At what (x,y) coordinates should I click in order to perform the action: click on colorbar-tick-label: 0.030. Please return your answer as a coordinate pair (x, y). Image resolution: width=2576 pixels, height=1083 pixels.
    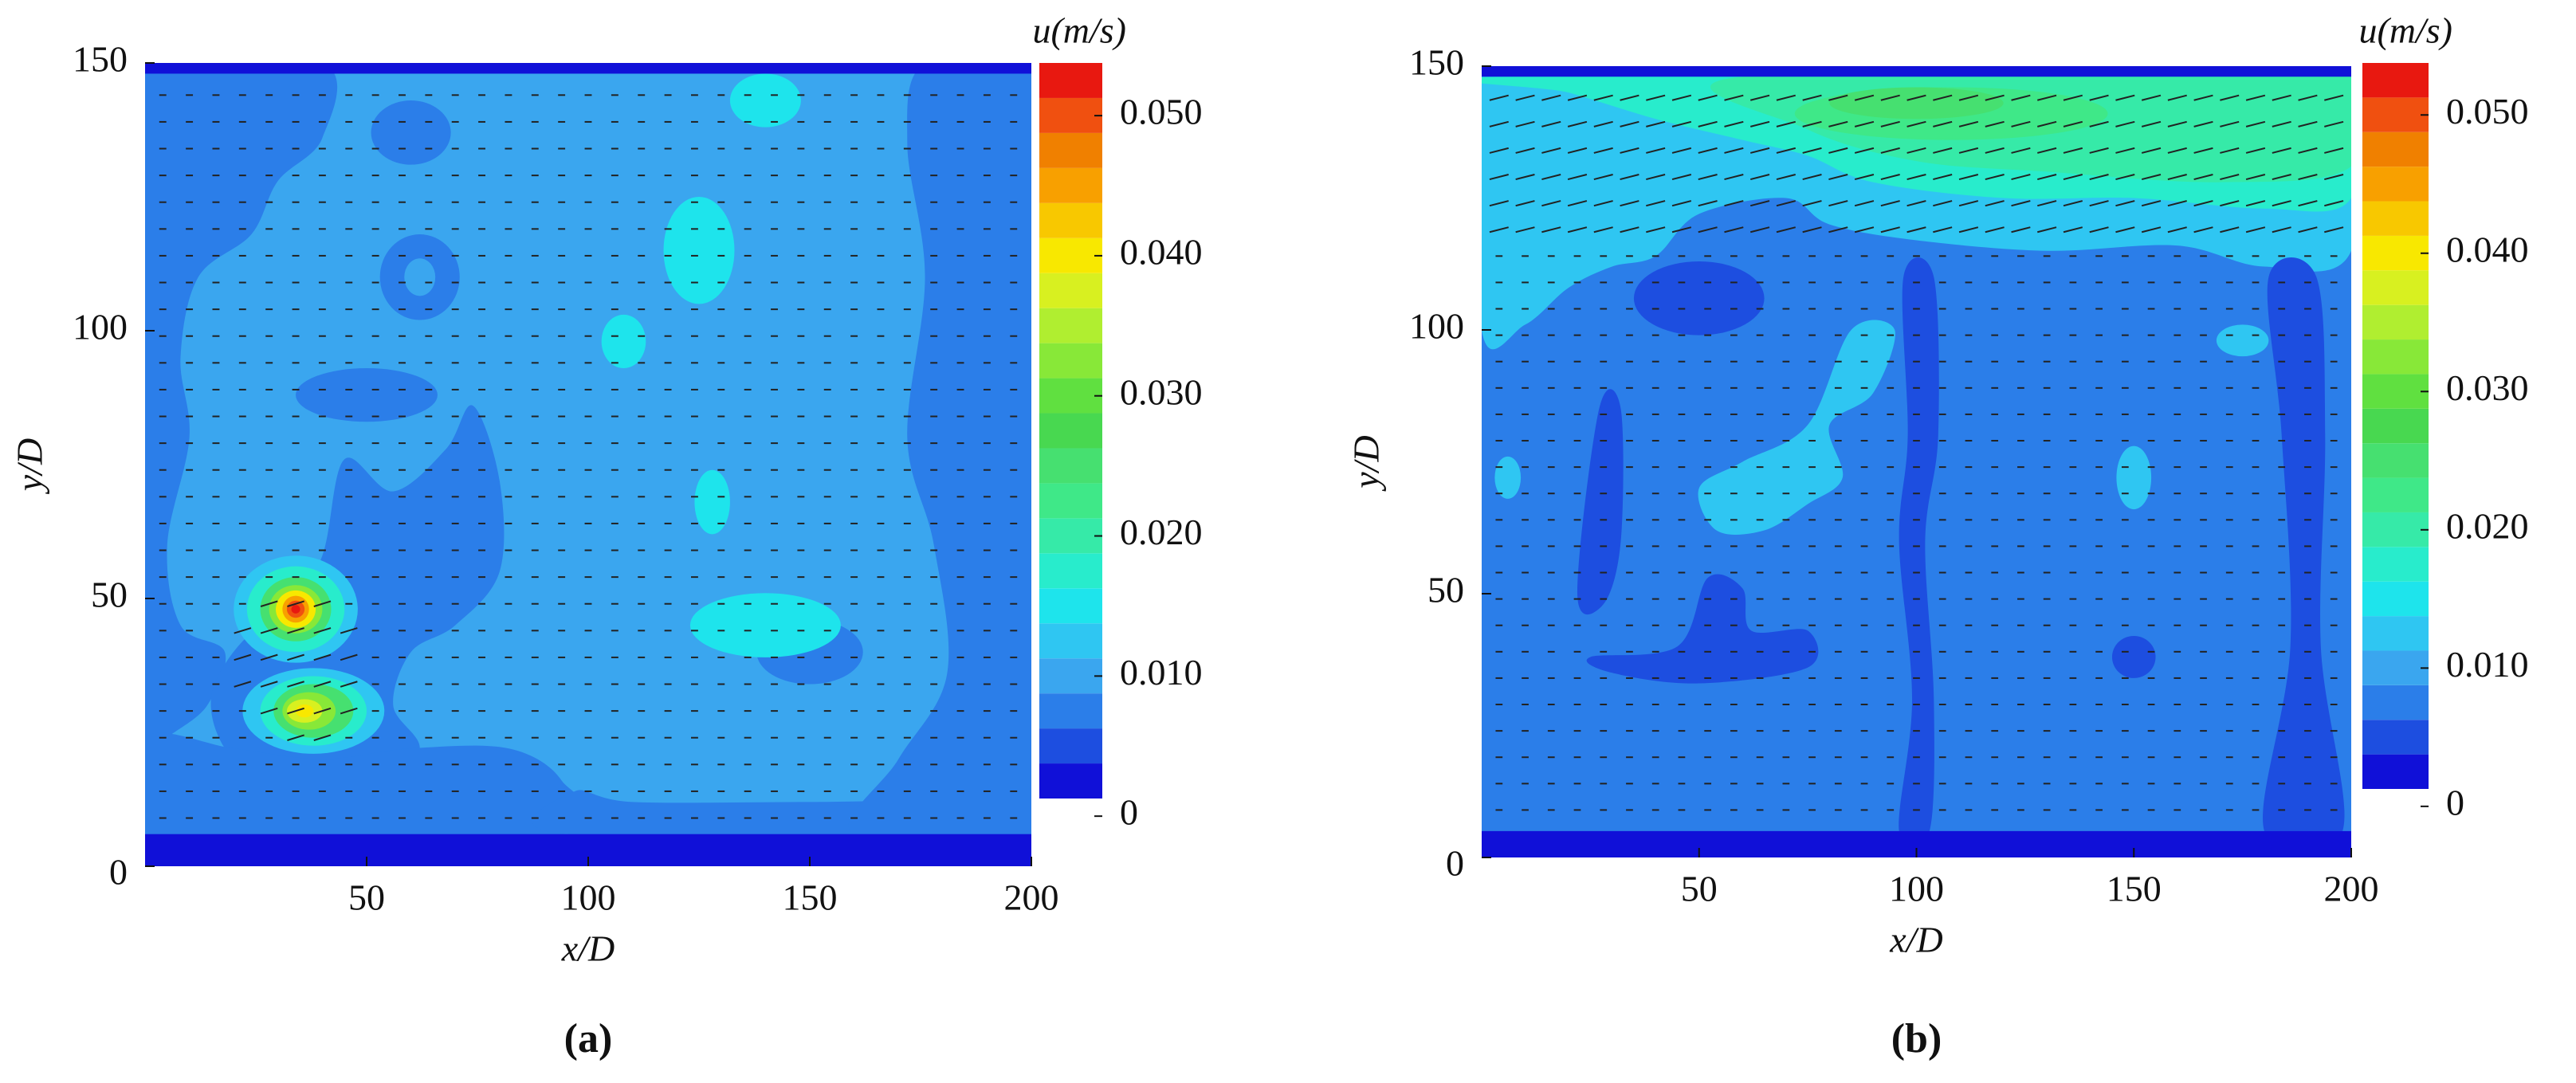
    Looking at the image, I should click on (2487, 387).